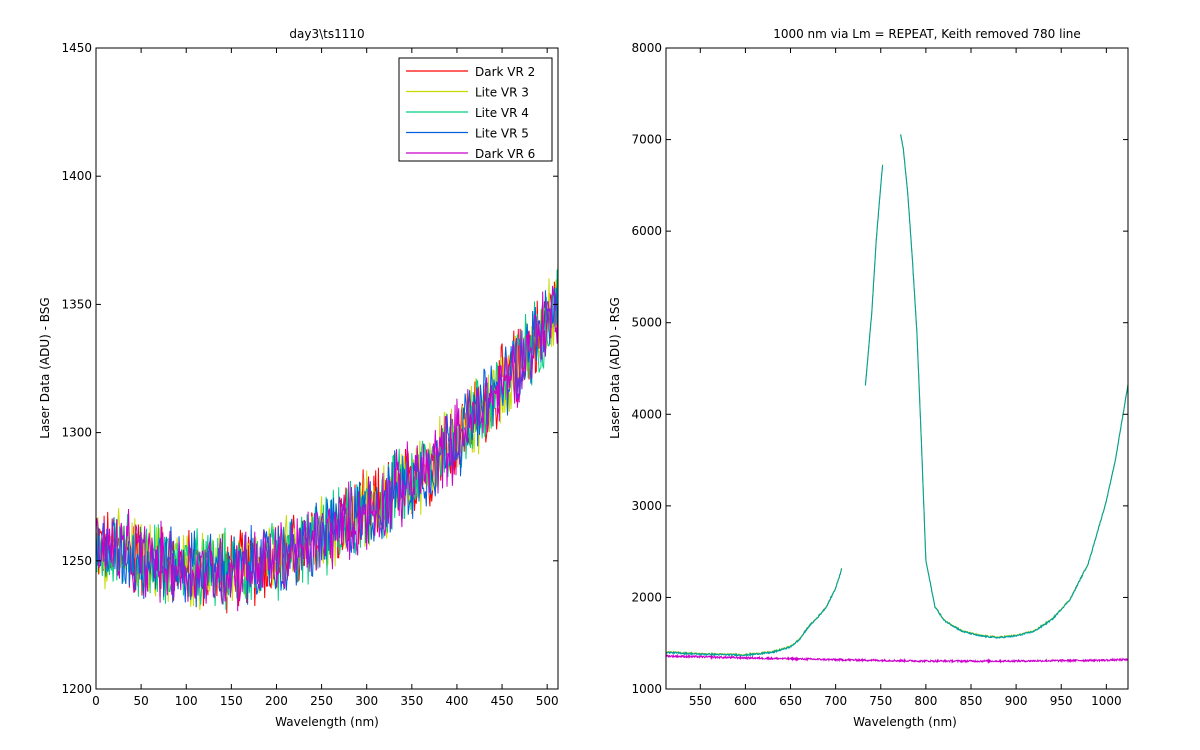 This screenshot has height=750, width=1200. I want to click on left-title: day3\ts1110, so click(326, 34).